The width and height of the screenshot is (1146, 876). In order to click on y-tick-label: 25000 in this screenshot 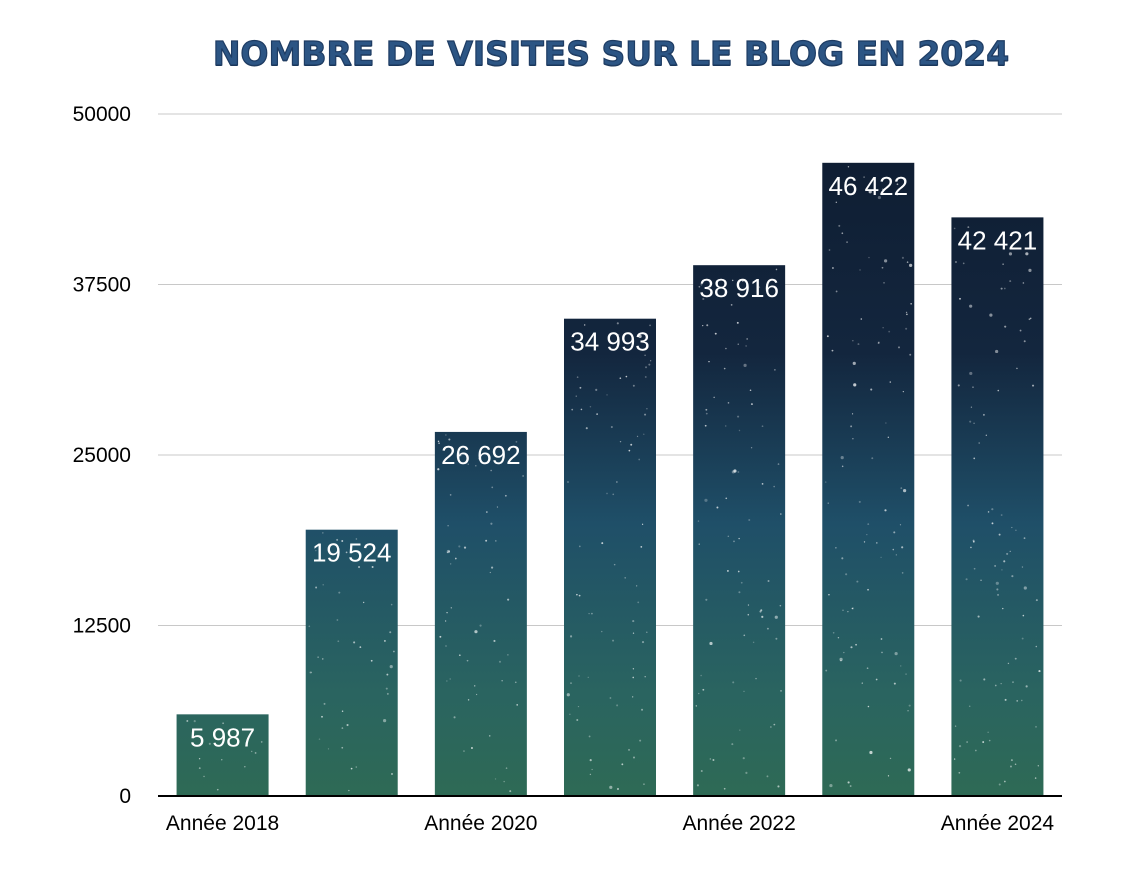, I will do `click(102, 455)`.